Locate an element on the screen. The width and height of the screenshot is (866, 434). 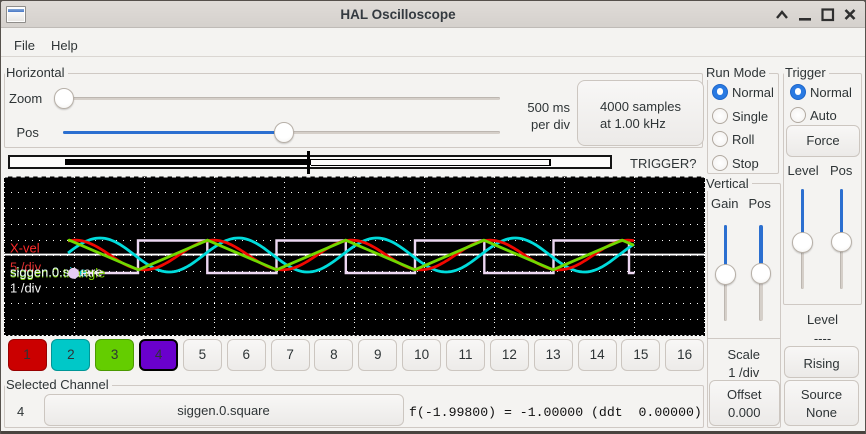
svg-text: siggen.0.square is located at coordinates (56, 272).